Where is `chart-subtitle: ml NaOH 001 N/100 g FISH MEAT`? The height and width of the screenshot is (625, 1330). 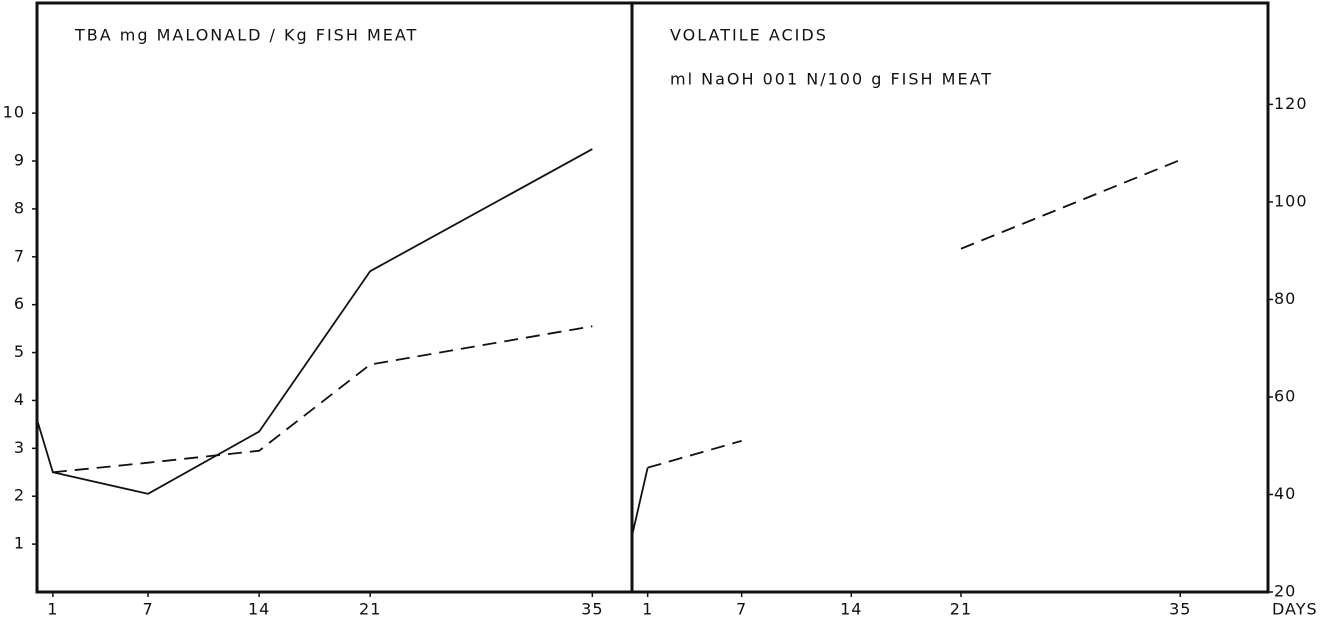
chart-subtitle: ml NaOH 001 N/100 g FISH MEAT is located at coordinates (831, 79).